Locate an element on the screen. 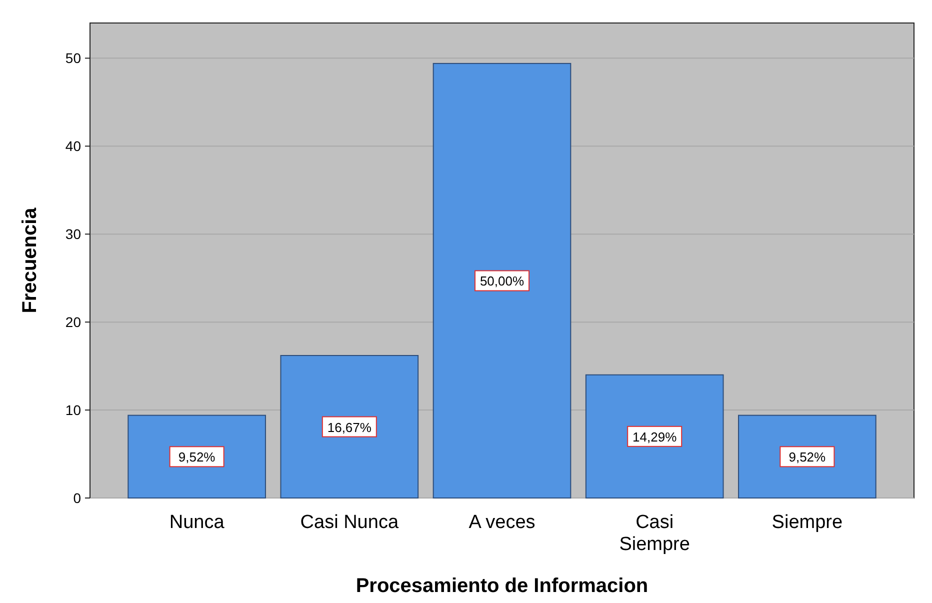 The height and width of the screenshot is (603, 932). annotation: 50,00% is located at coordinates (502, 281).